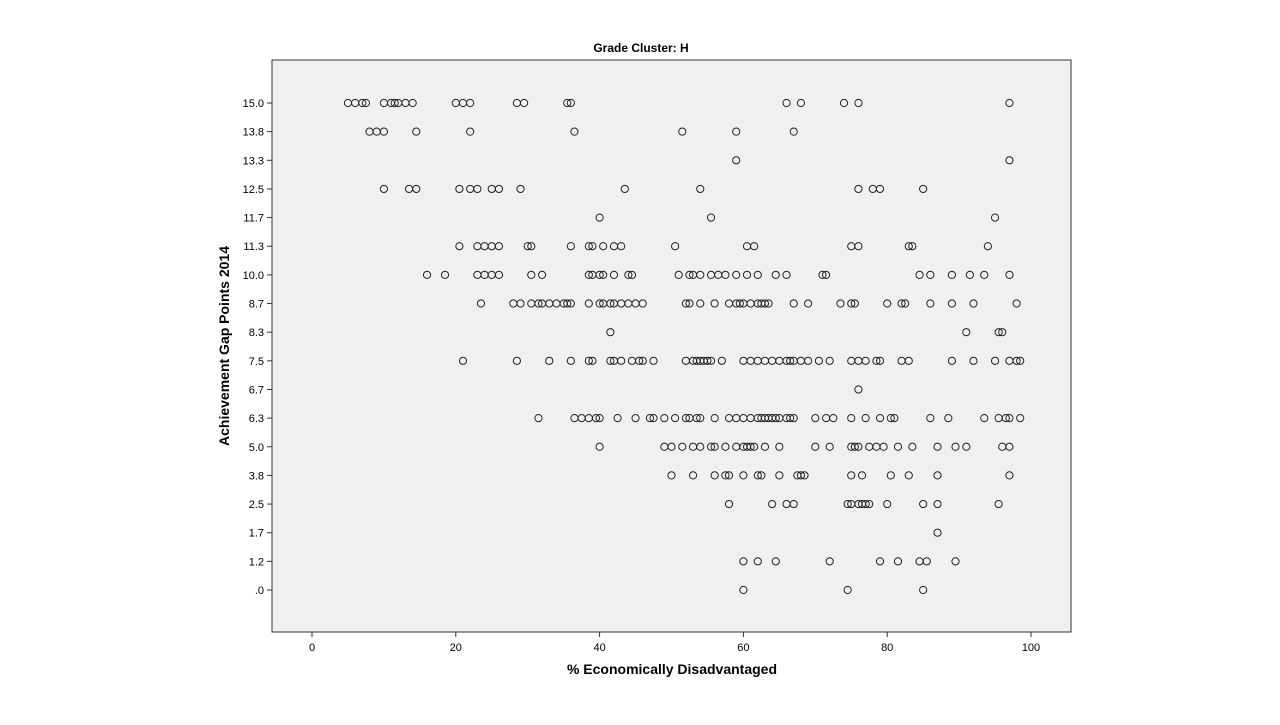 Image resolution: width=1280 pixels, height=725 pixels. What do you see at coordinates (256, 390) in the screenshot?
I see `y-tick-label: 6.7` at bounding box center [256, 390].